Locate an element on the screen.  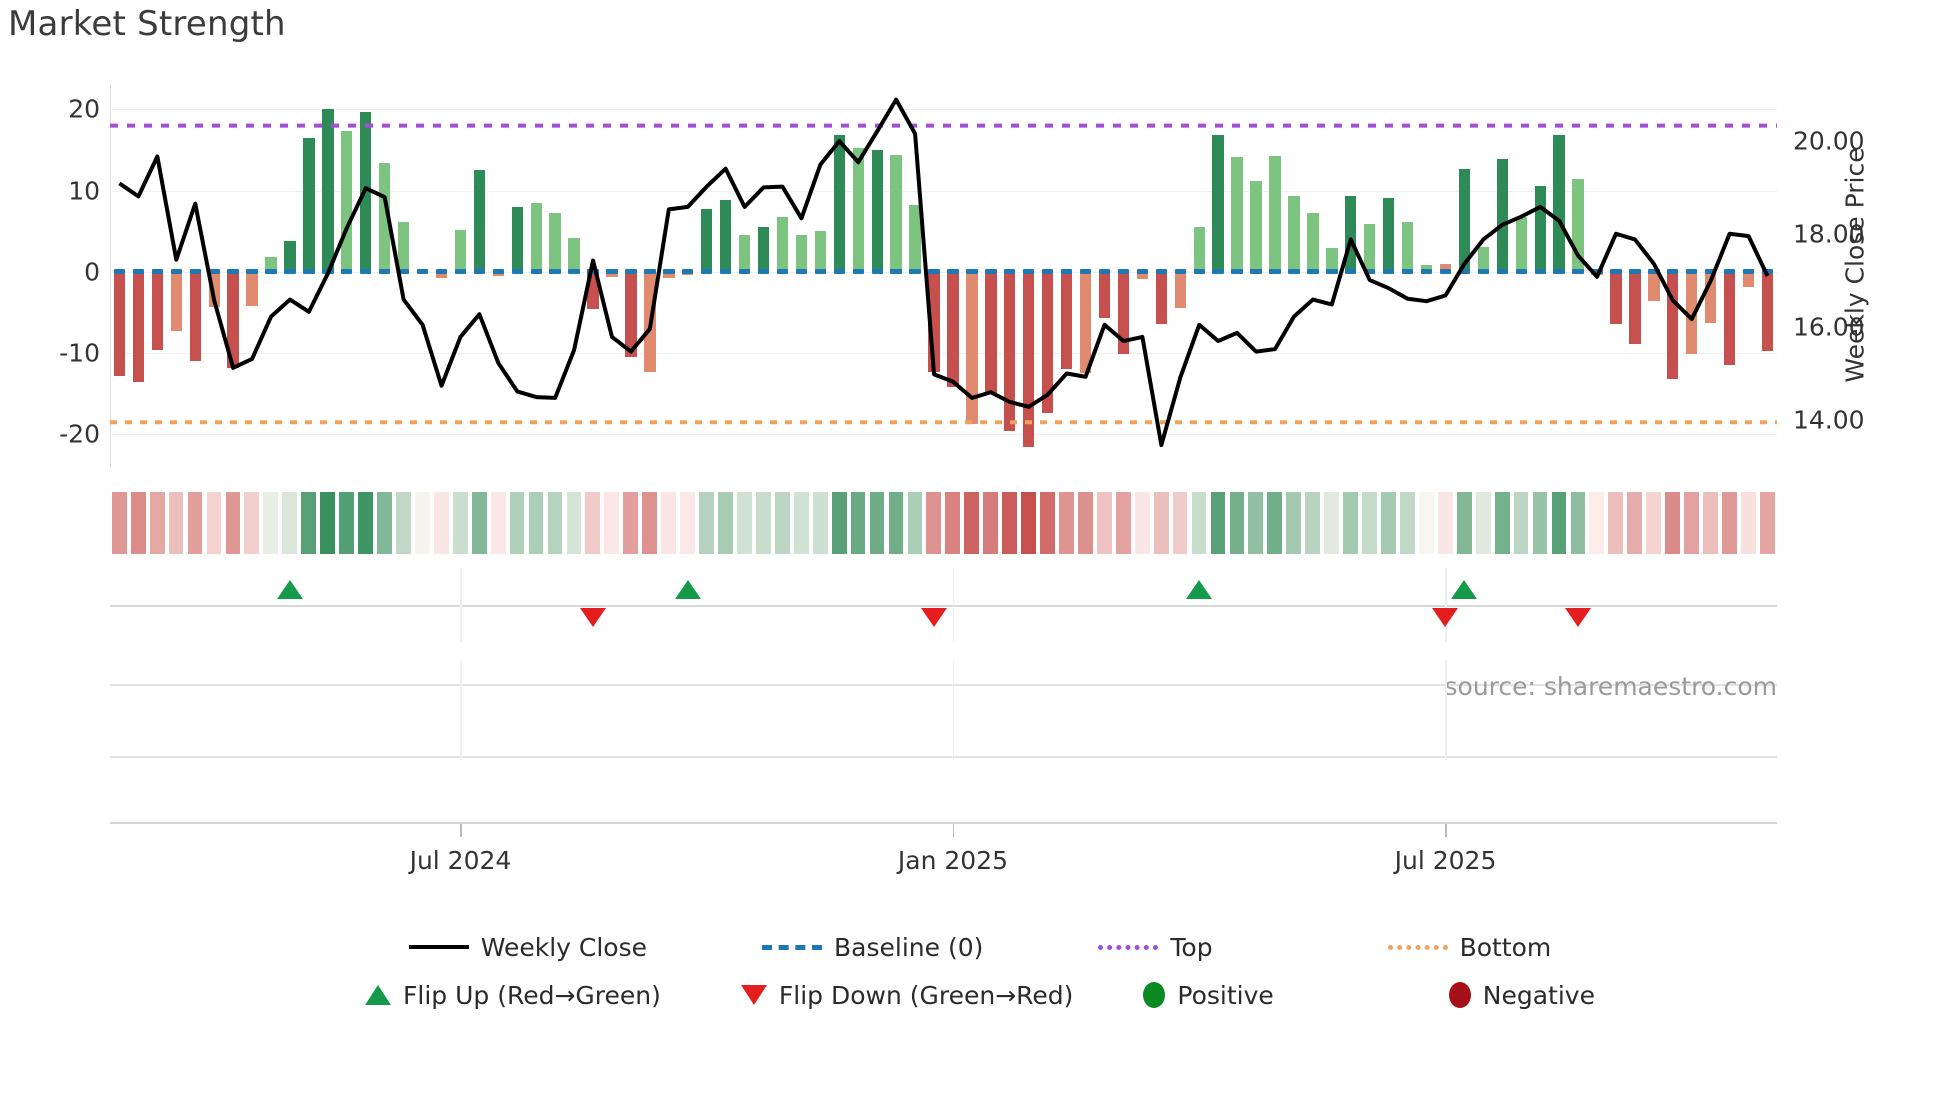
x-tick-label: Jul 2025 is located at coordinates (1445, 860).